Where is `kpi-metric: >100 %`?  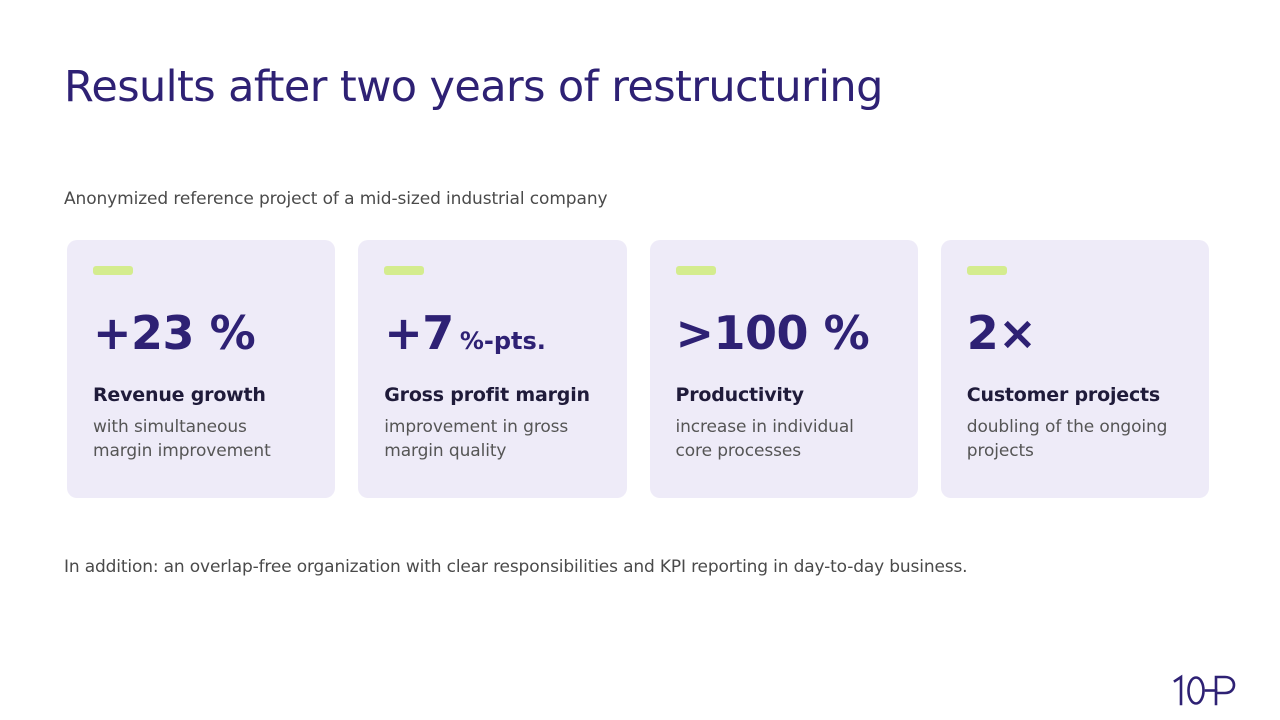 kpi-metric: >100 % is located at coordinates (773, 333).